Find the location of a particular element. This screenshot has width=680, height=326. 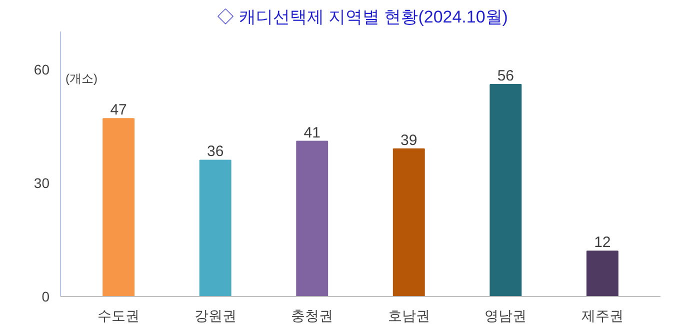

x-tick-label: 영남권 is located at coordinates (505, 316).